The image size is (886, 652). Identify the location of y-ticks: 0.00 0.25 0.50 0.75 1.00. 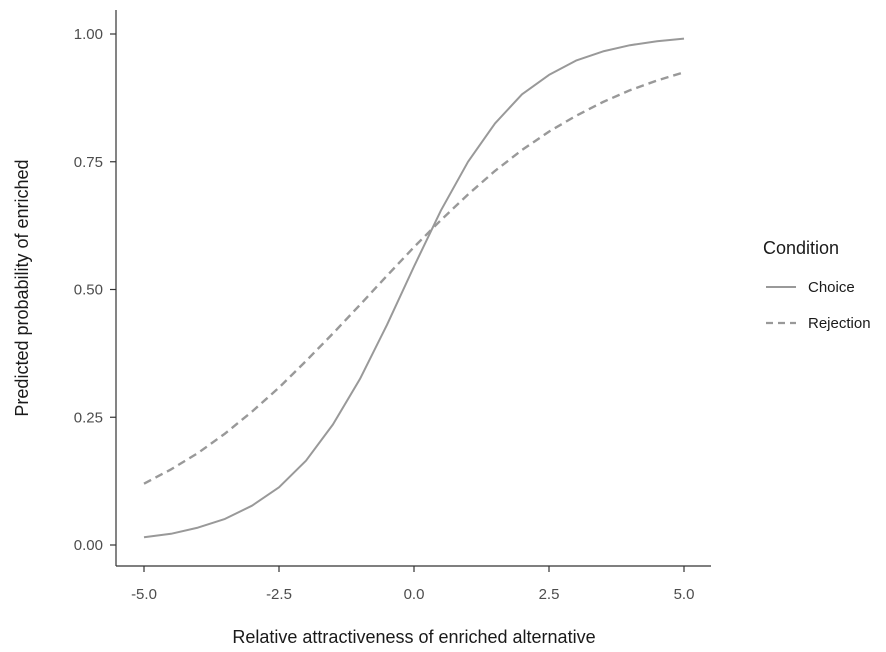
(95, 290).